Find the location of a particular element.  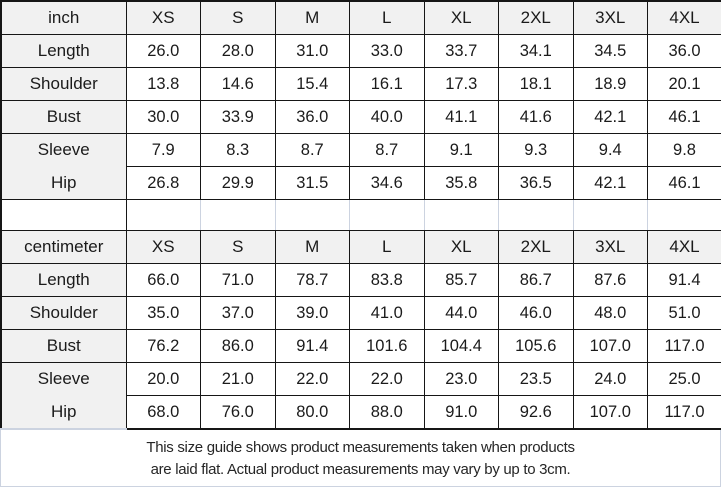

measurement-value-cell: 18.9 is located at coordinates (610, 84).